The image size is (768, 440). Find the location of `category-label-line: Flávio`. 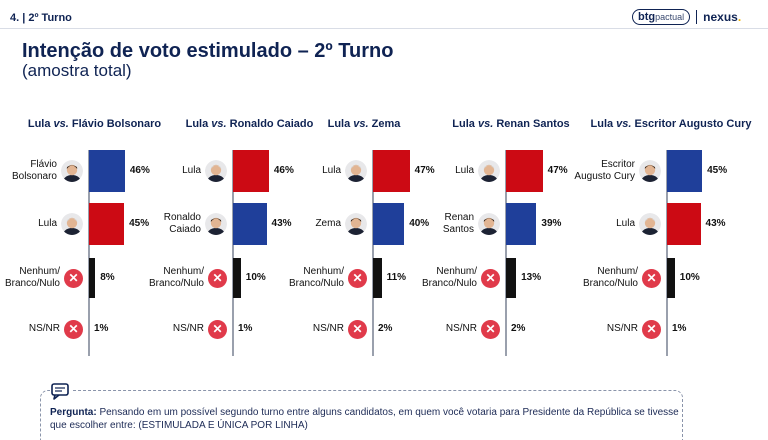

category-label-line: Flávio is located at coordinates (43, 164).